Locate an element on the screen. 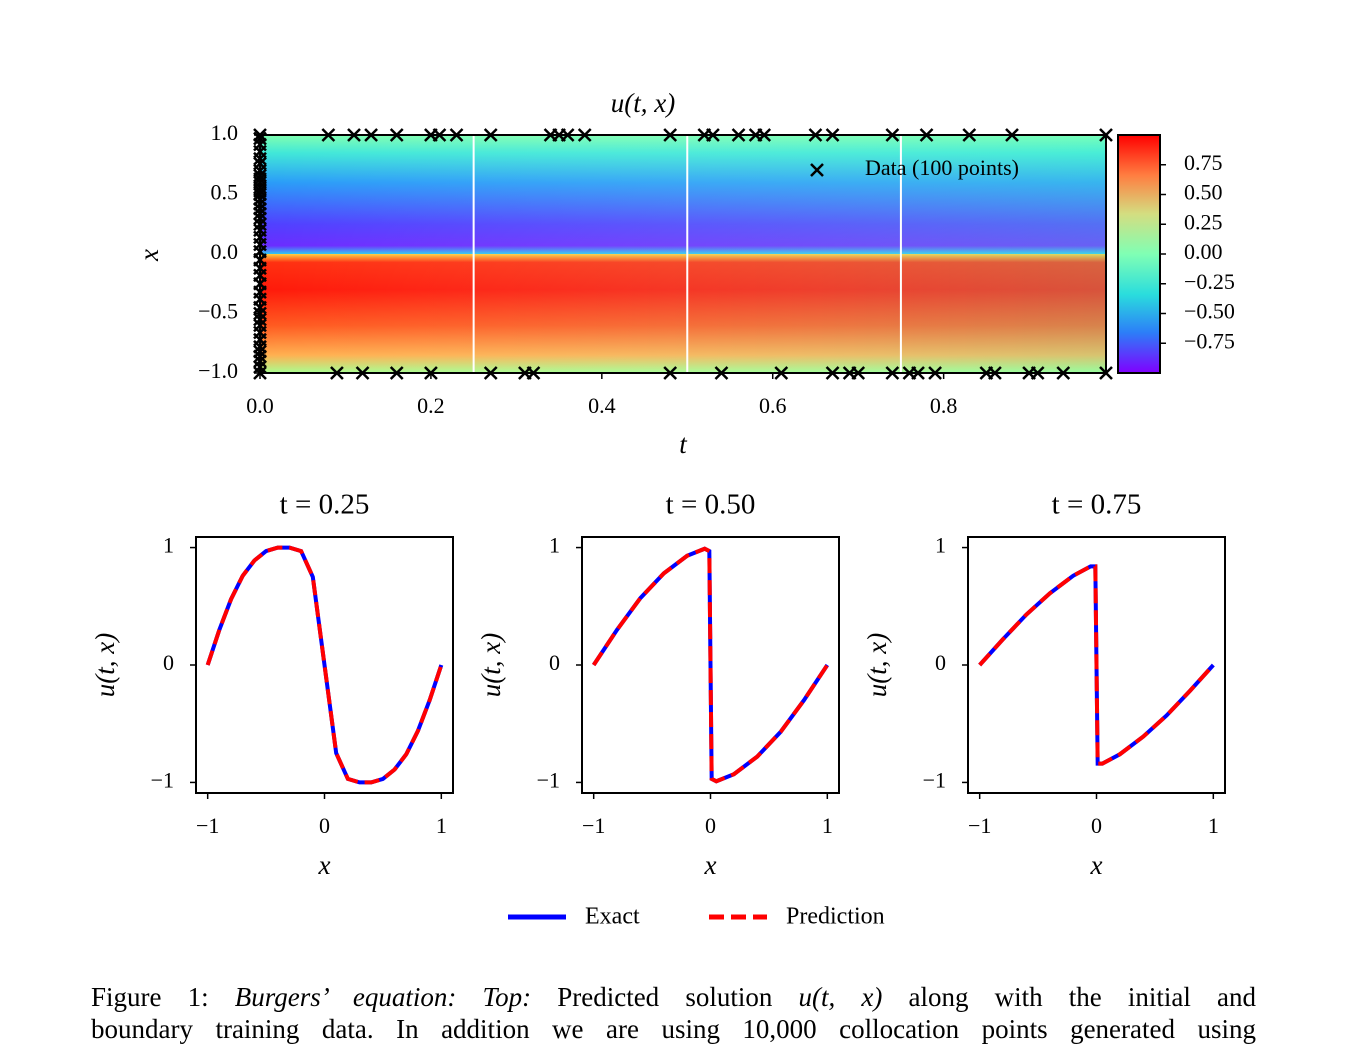 The height and width of the screenshot is (1045, 1347). y-tick-label: −1.0 is located at coordinates (218, 370).